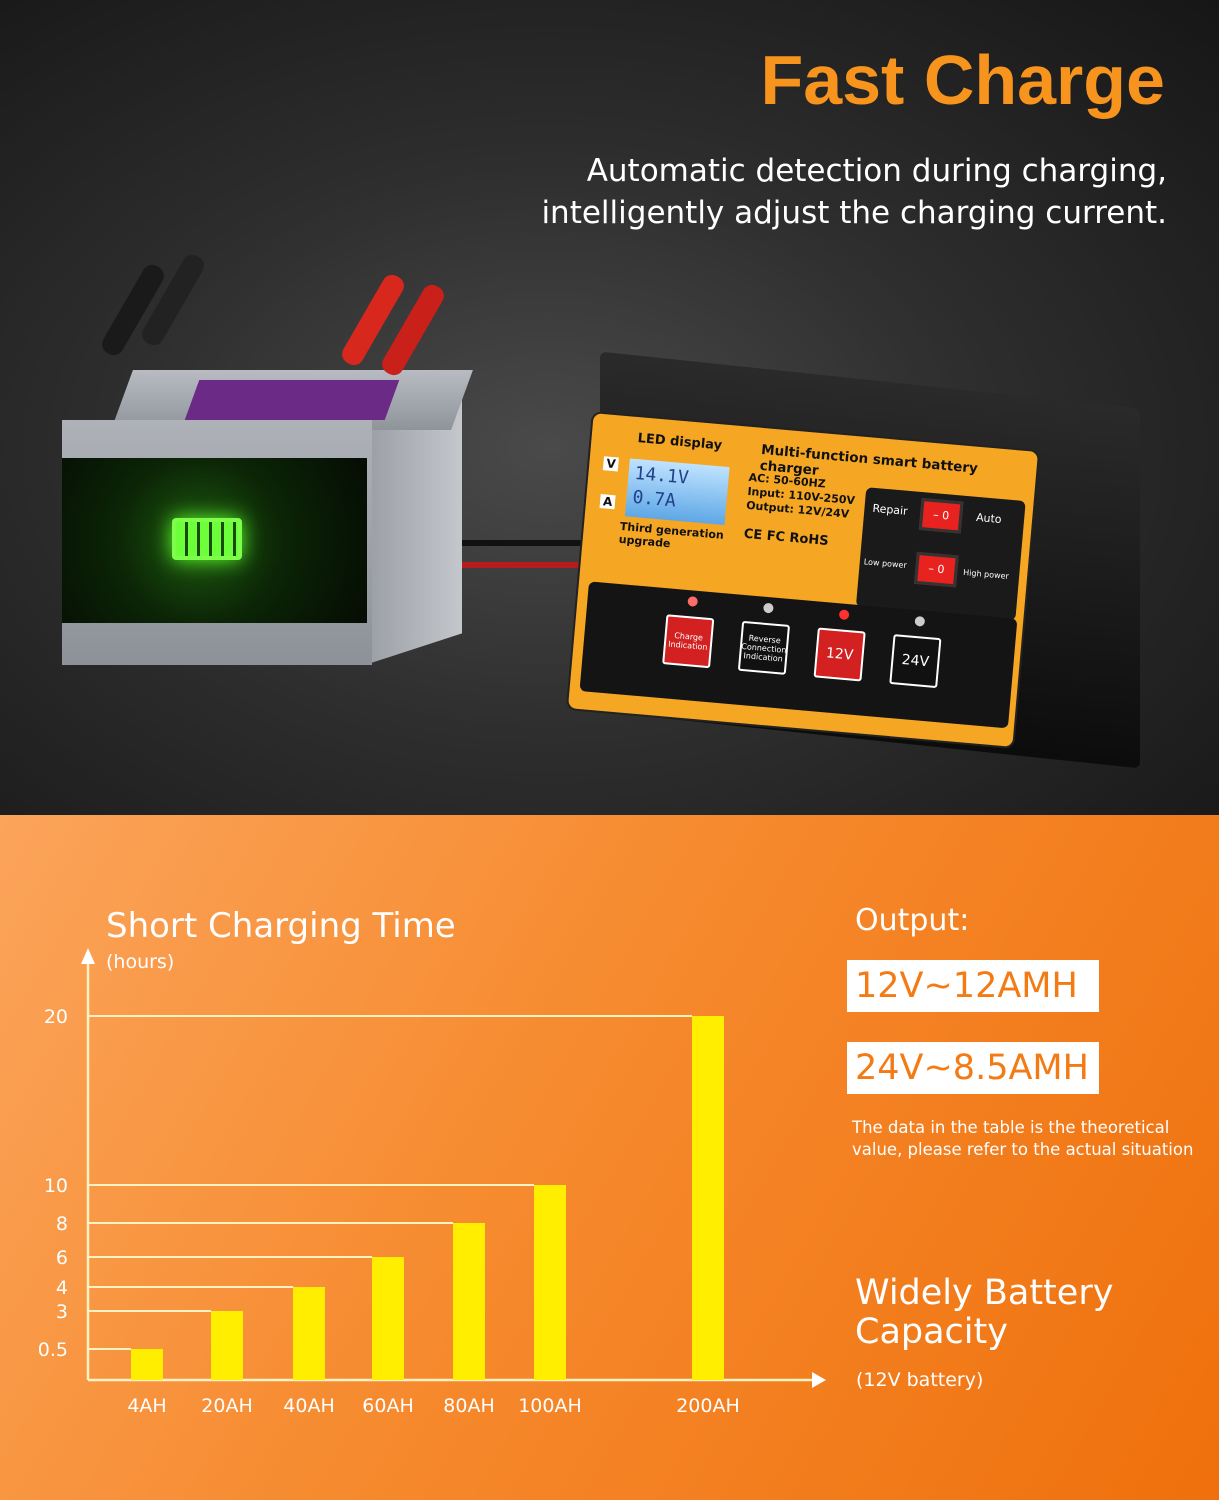 The width and height of the screenshot is (1219, 1500). What do you see at coordinates (920, 1380) in the screenshot?
I see `capacity-sub: (12V battery)` at bounding box center [920, 1380].